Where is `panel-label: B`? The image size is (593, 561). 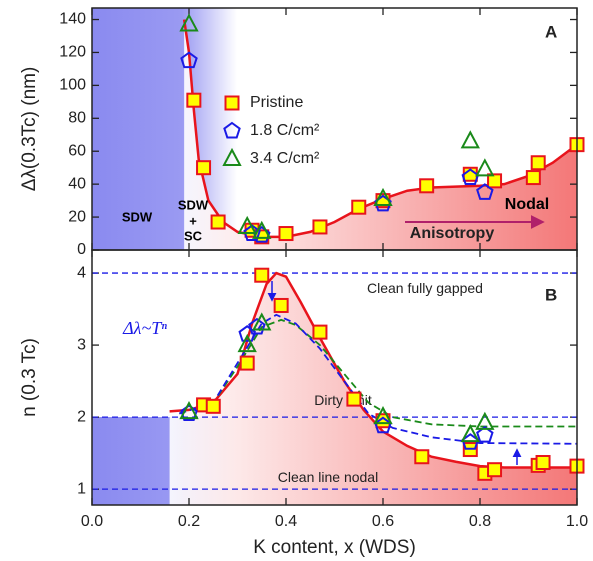 panel-label: B is located at coordinates (551, 294).